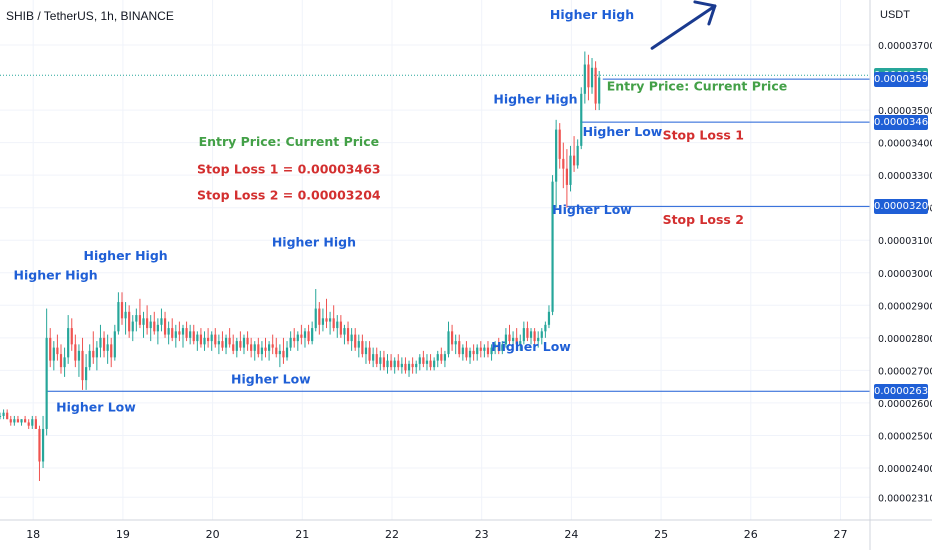  What do you see at coordinates (905, 176) in the screenshot?
I see `y-tick-label: 0.00003300` at bounding box center [905, 176].